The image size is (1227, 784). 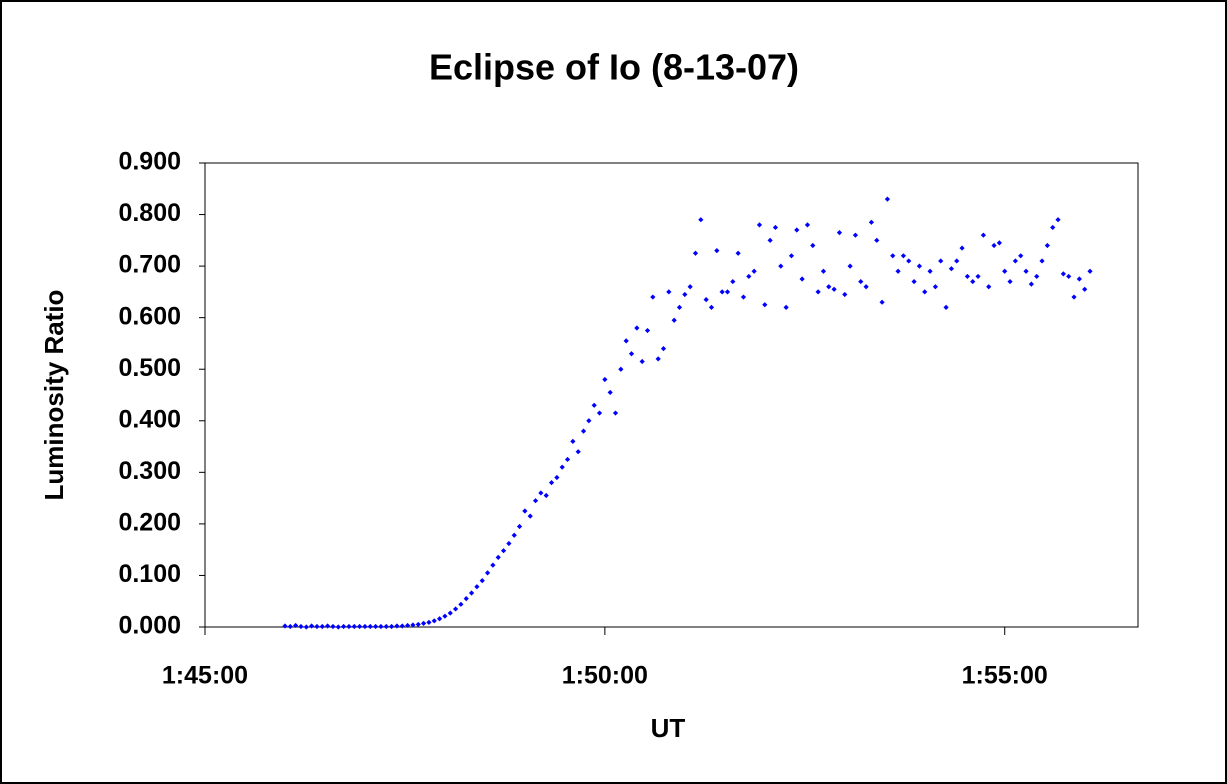 What do you see at coordinates (1005, 676) in the screenshot?
I see `x-tick-label: 1:55:00` at bounding box center [1005, 676].